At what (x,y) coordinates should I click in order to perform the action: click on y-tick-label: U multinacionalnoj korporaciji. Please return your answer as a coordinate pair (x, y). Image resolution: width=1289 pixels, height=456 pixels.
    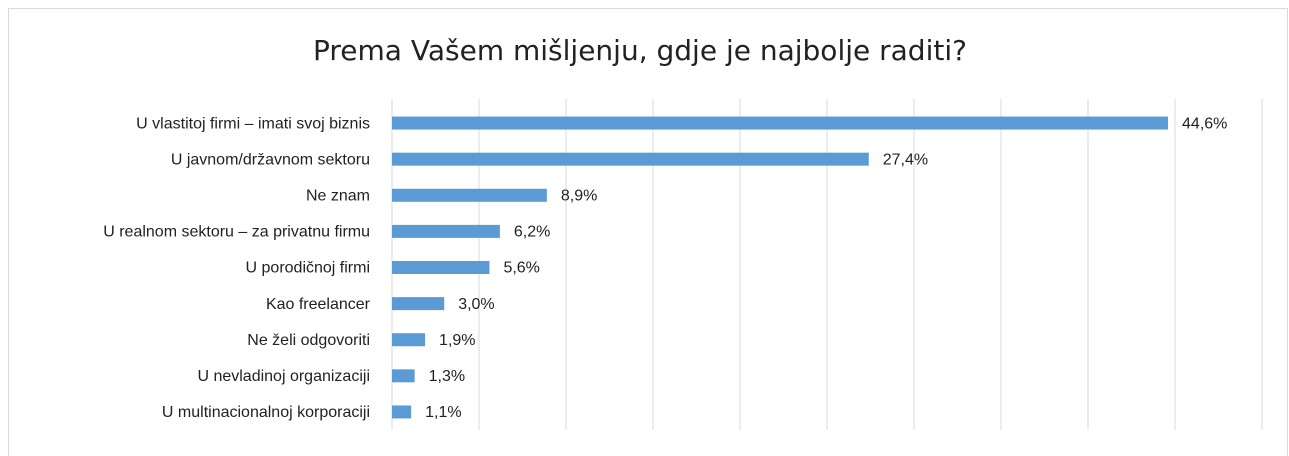
    Looking at the image, I should click on (266, 412).